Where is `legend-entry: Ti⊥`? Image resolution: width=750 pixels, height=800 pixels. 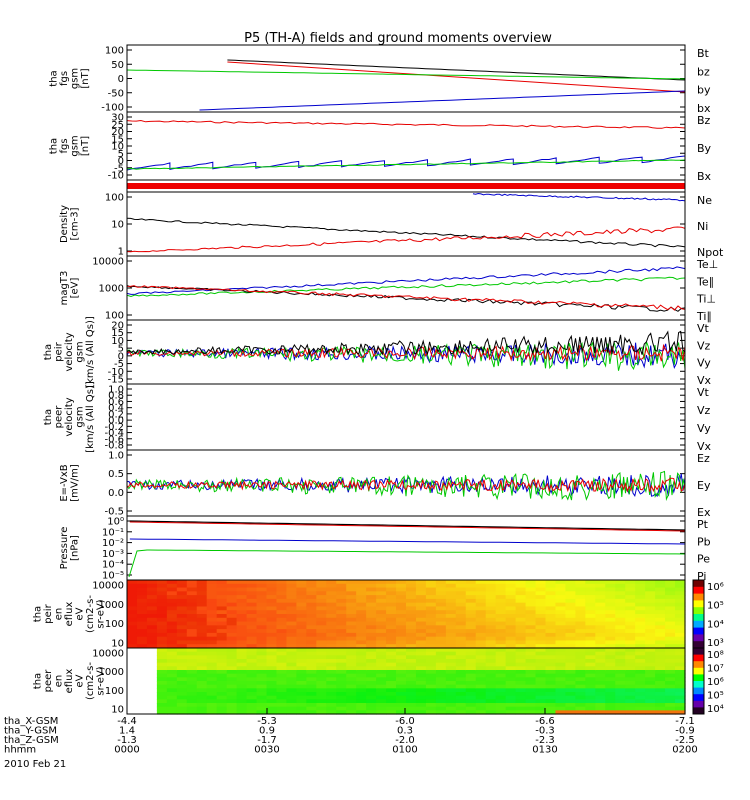
legend-entry: Ti⊥ is located at coordinates (706, 299).